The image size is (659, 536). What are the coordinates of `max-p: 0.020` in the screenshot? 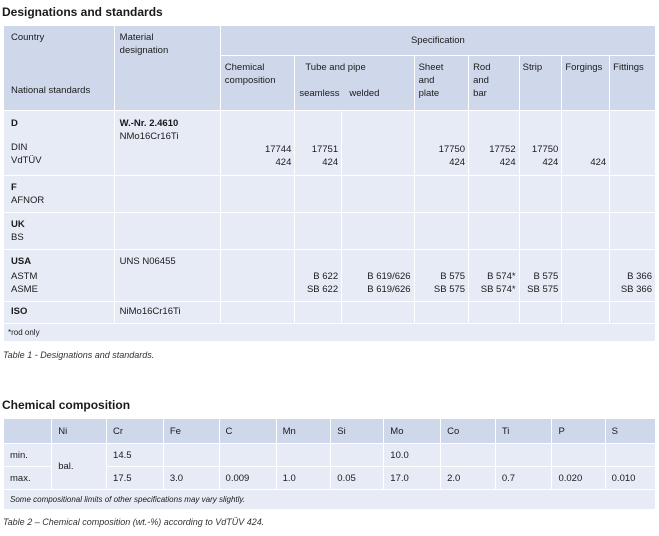 It's located at (578, 478).